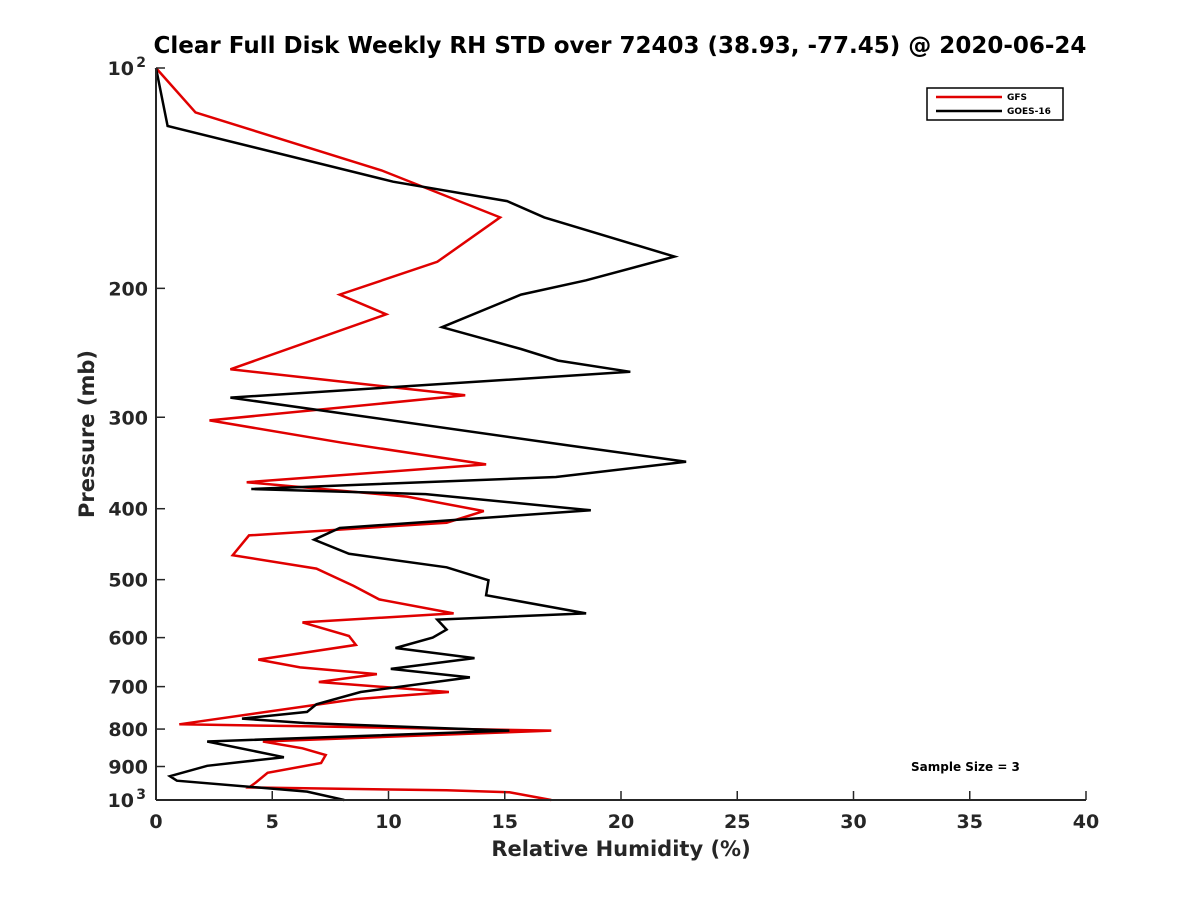  What do you see at coordinates (128, 730) in the screenshot?
I see `y-tick-label: 800` at bounding box center [128, 730].